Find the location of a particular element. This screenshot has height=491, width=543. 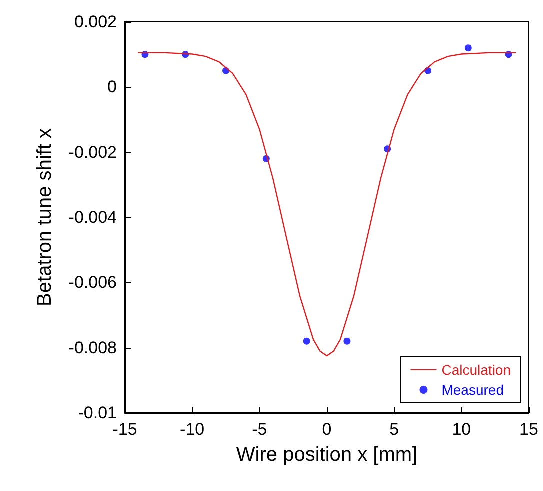

x-axis-title: Wire position x [mm] is located at coordinates (327, 455).